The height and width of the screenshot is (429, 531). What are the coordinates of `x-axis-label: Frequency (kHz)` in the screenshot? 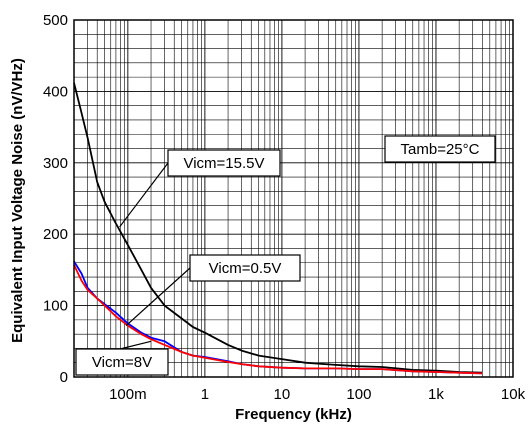 It's located at (293, 414).